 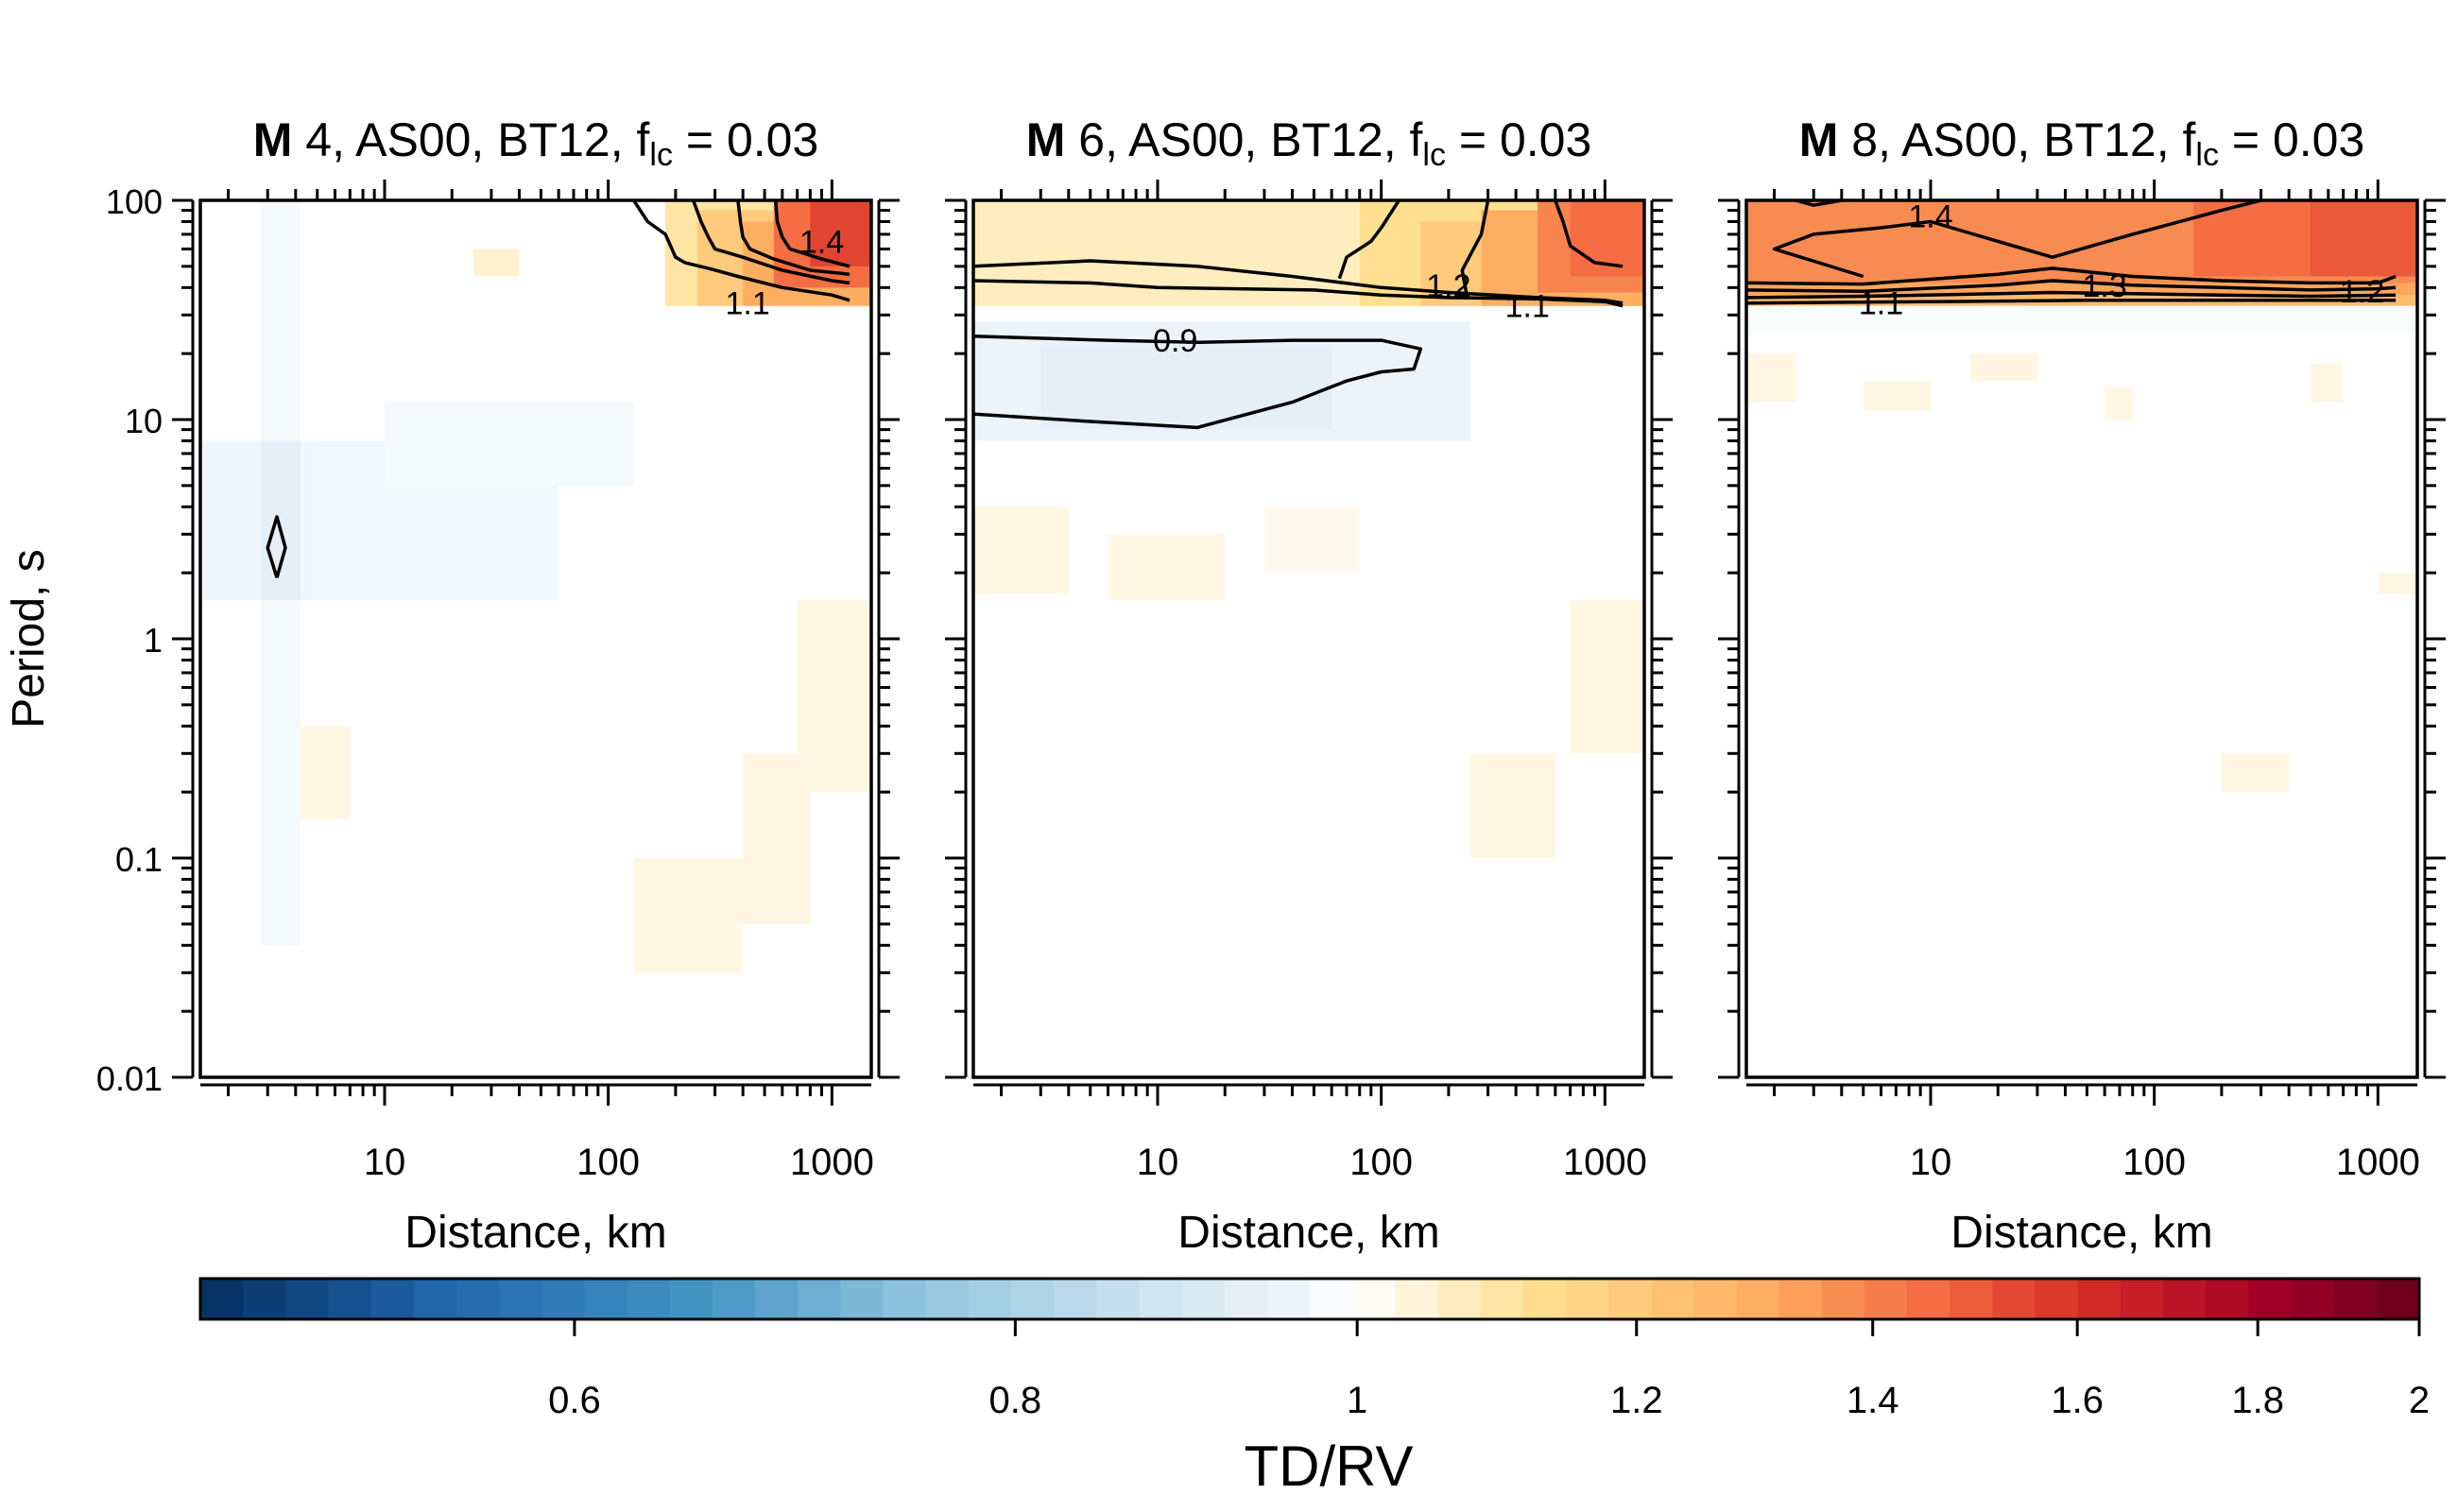 What do you see at coordinates (153, 640) in the screenshot?
I see `y-tick-label: 1` at bounding box center [153, 640].